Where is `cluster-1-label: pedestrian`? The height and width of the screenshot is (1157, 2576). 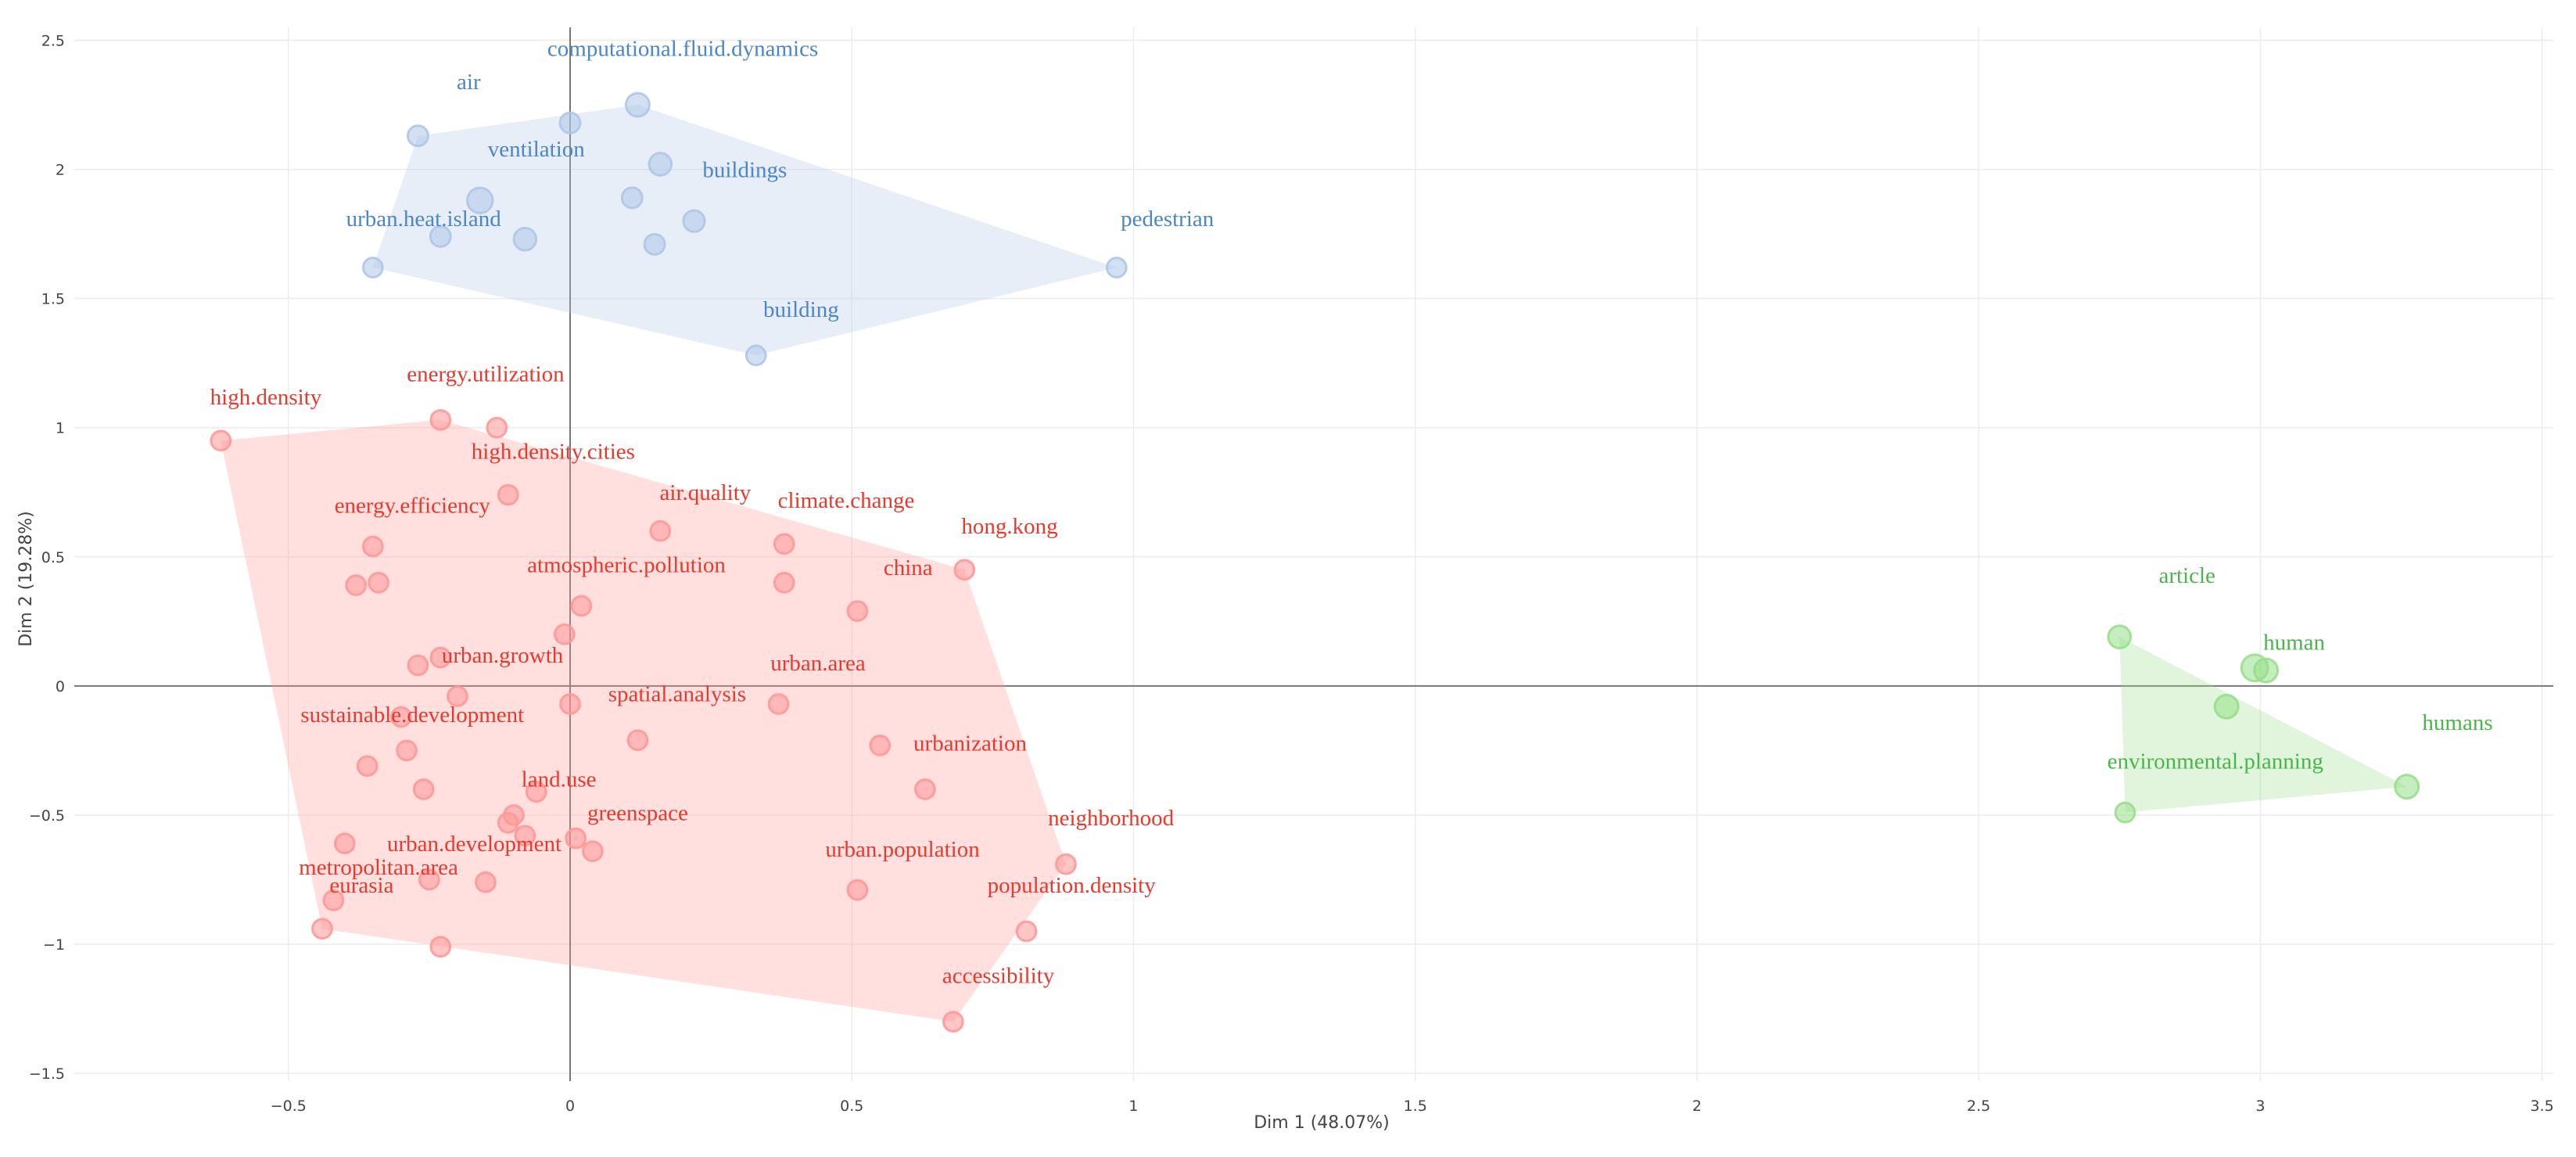
cluster-1-label: pedestrian is located at coordinates (1167, 220).